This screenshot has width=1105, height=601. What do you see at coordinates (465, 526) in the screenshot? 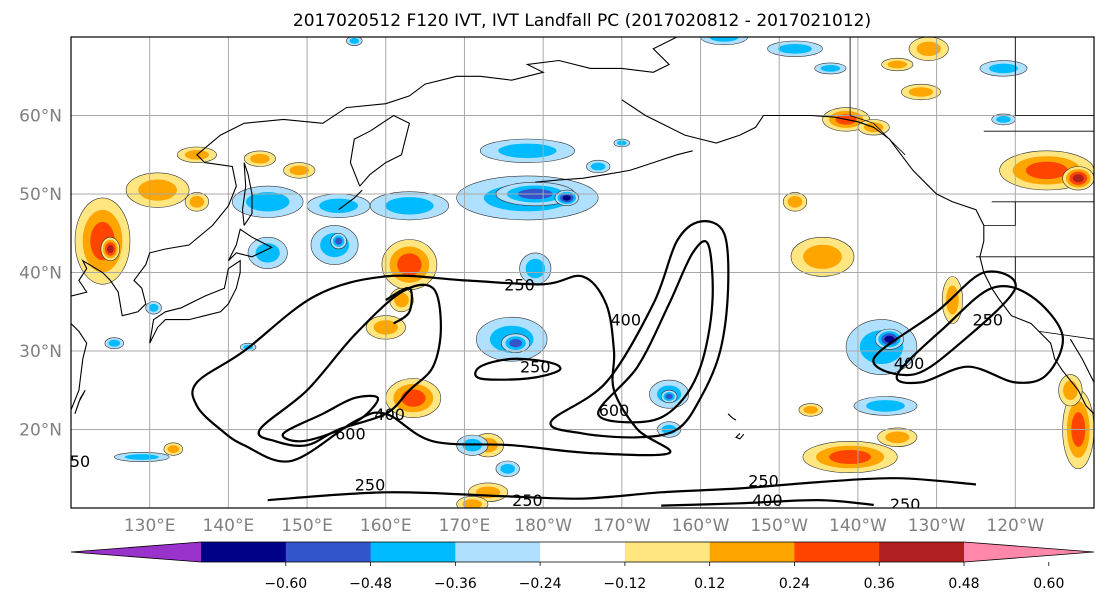
I see `longitude-label: 170°E` at bounding box center [465, 526].